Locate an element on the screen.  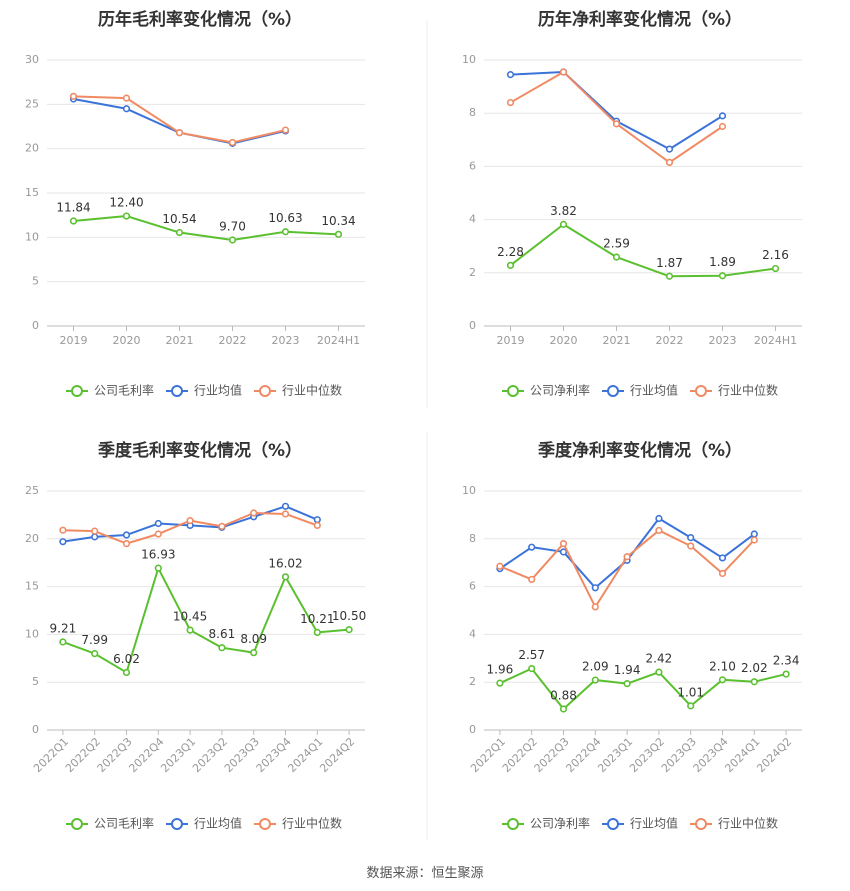
y-tick-label: 0 is located at coordinates (35, 325).